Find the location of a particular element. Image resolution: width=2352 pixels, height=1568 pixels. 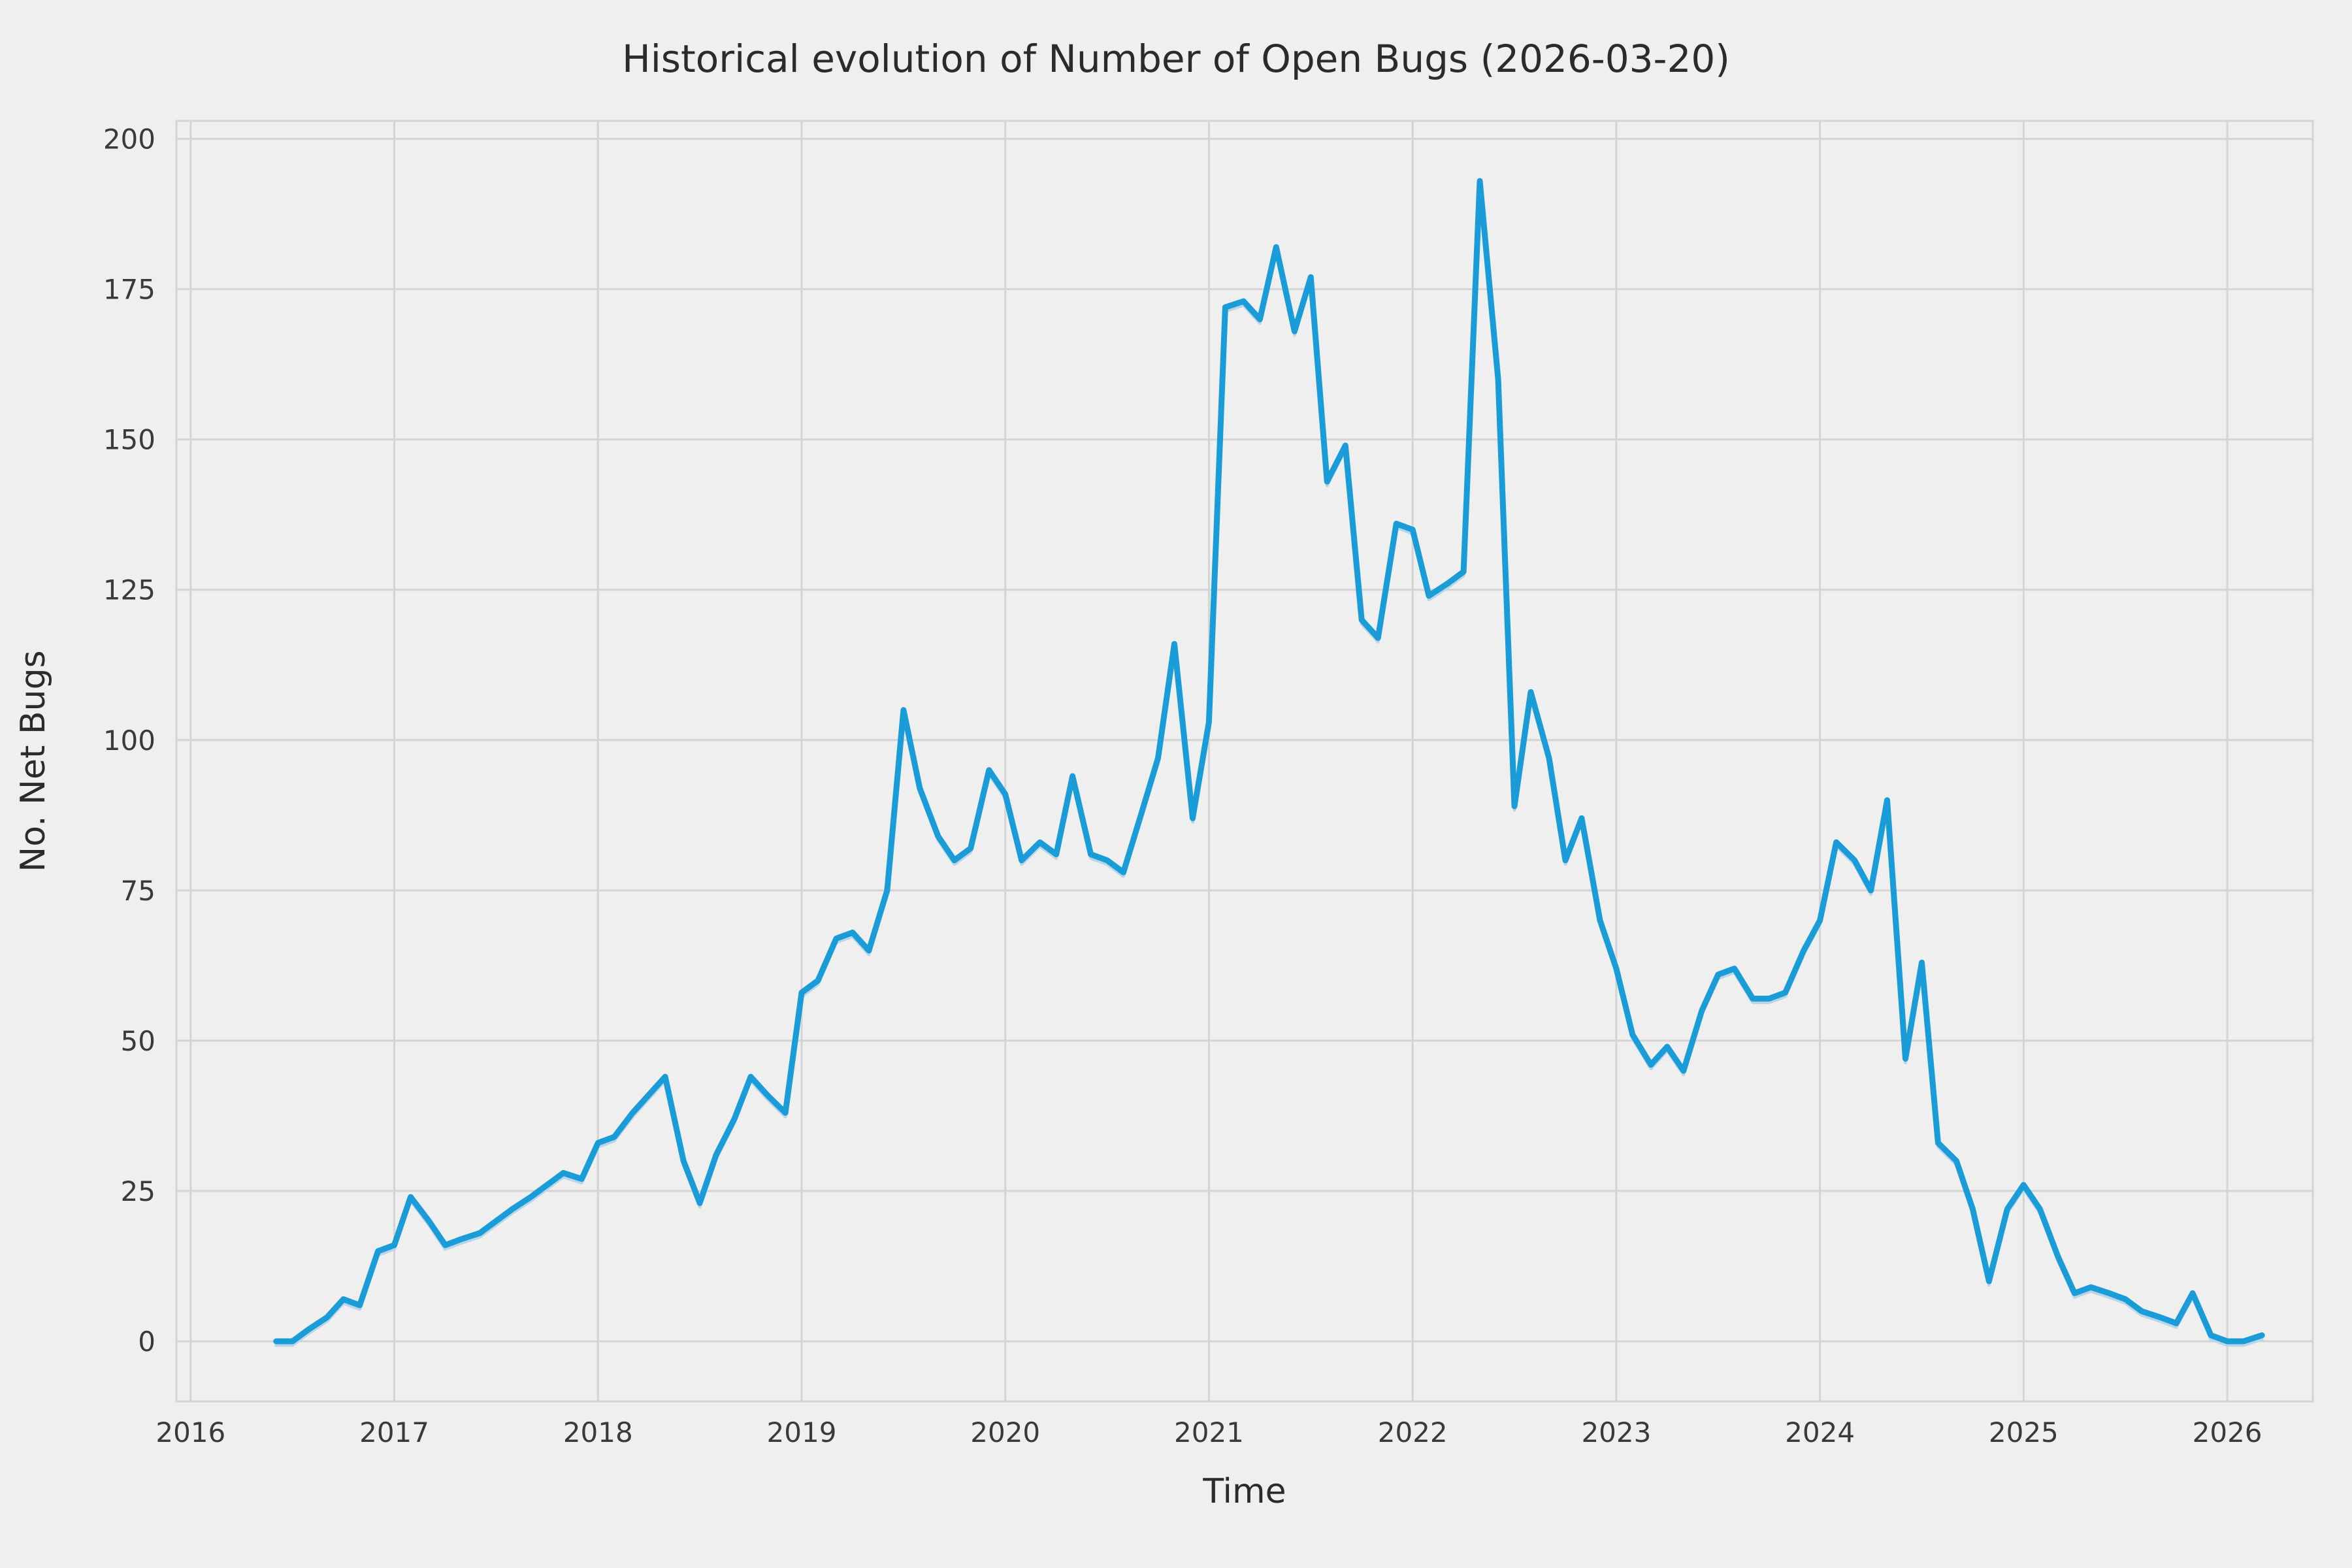

x-tick-label: 2016 is located at coordinates (190, 1432).